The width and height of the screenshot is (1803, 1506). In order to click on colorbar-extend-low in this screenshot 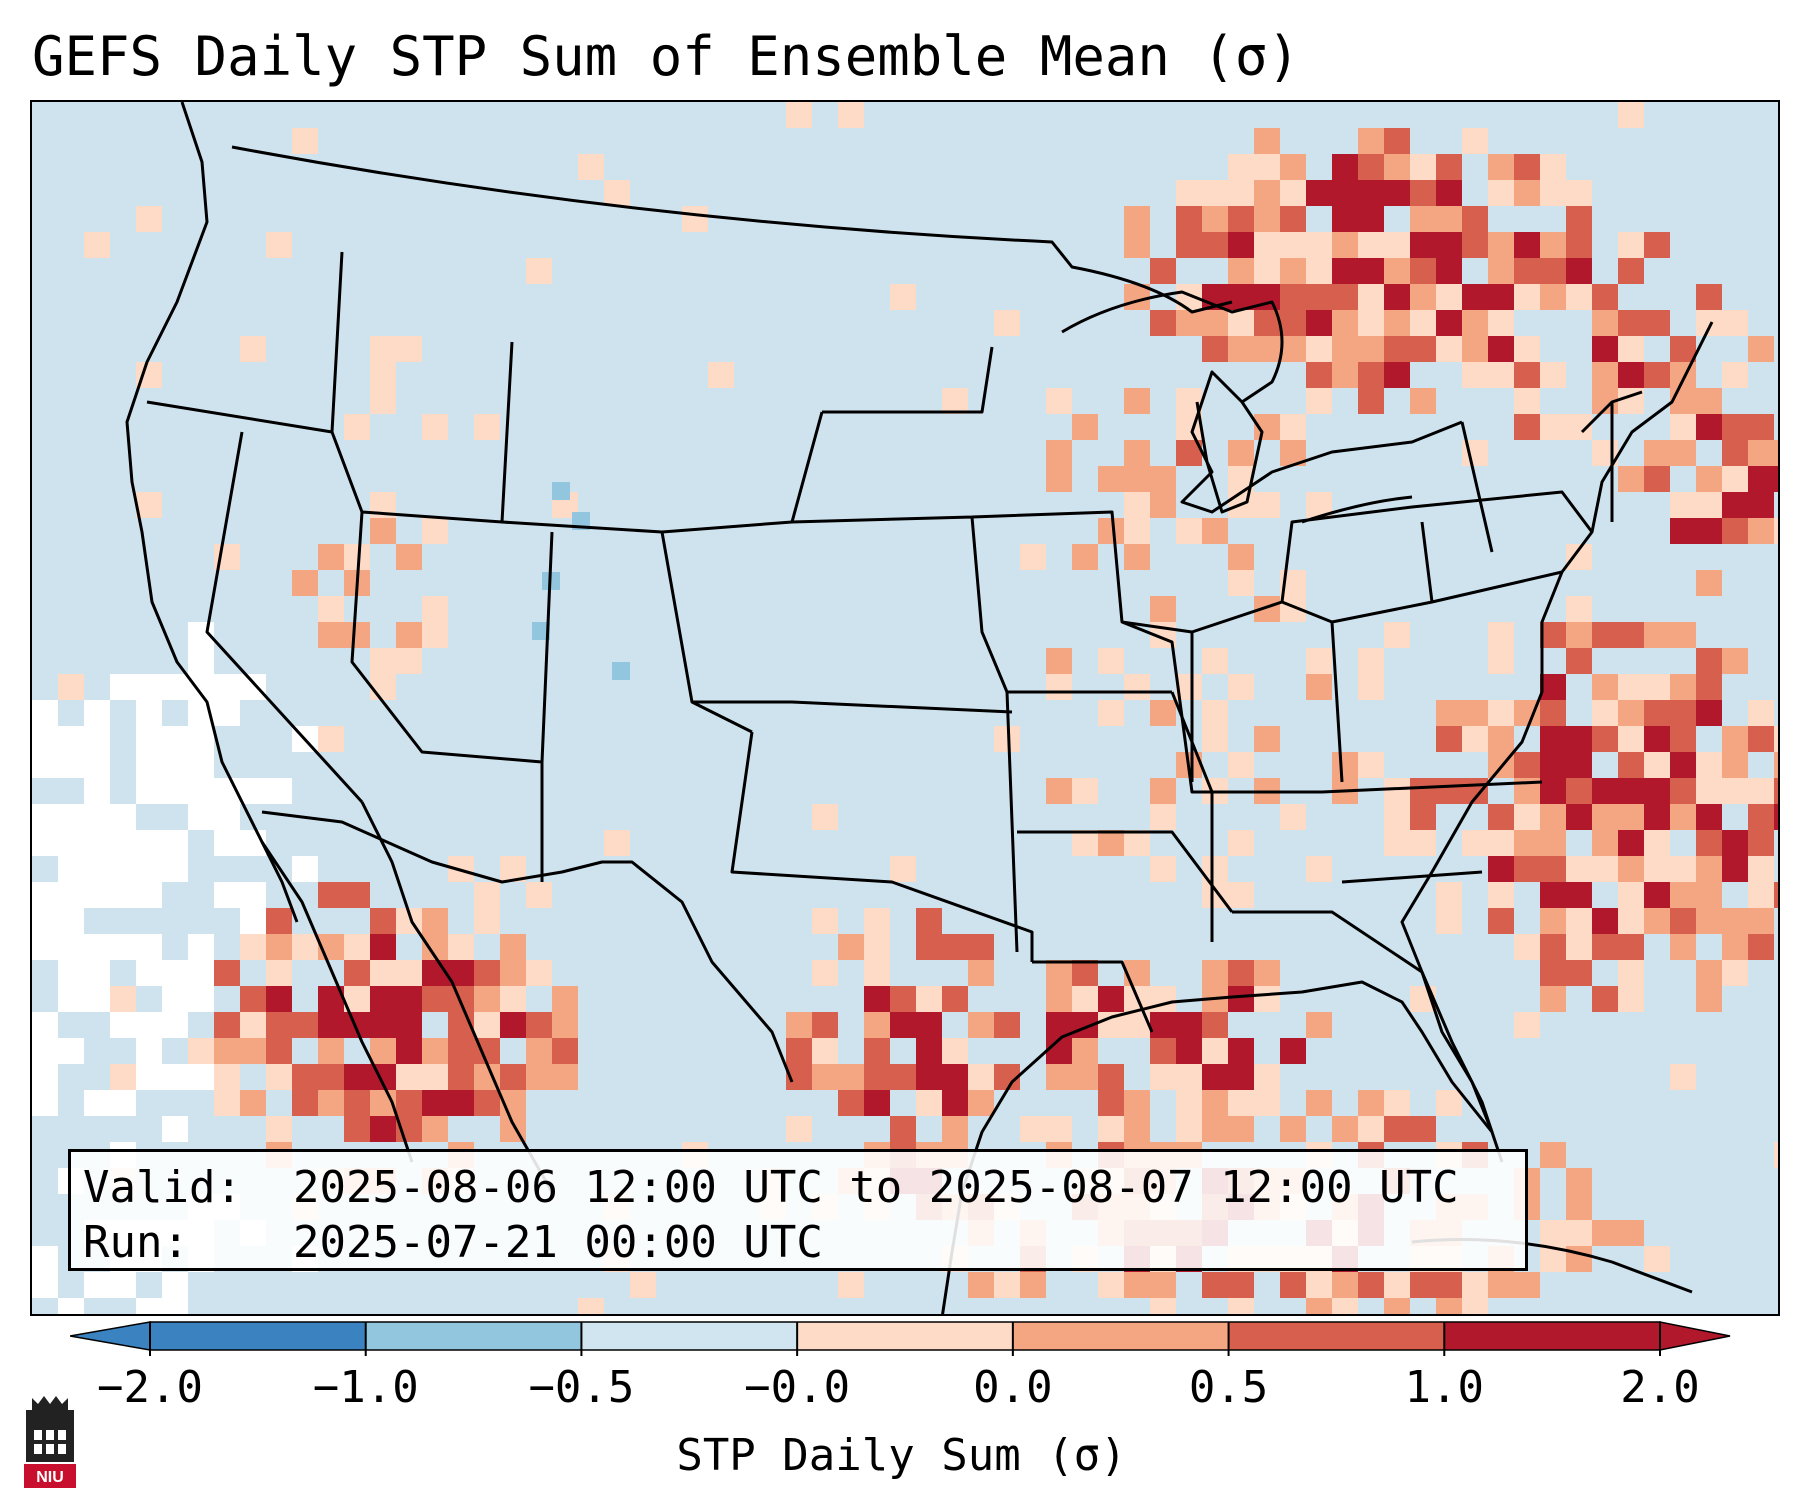, I will do `click(110, 1336)`.